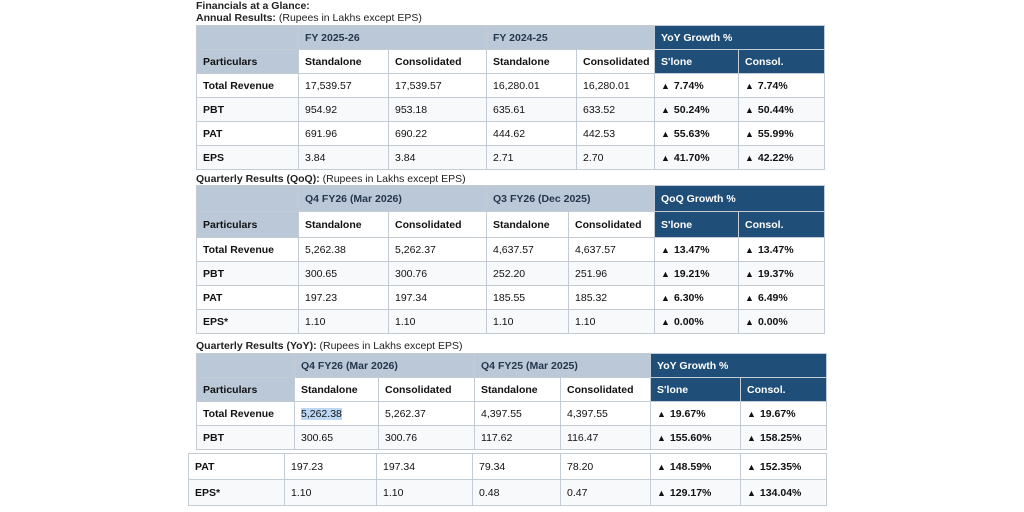  I want to click on cell-value: 3.84, so click(343, 157).